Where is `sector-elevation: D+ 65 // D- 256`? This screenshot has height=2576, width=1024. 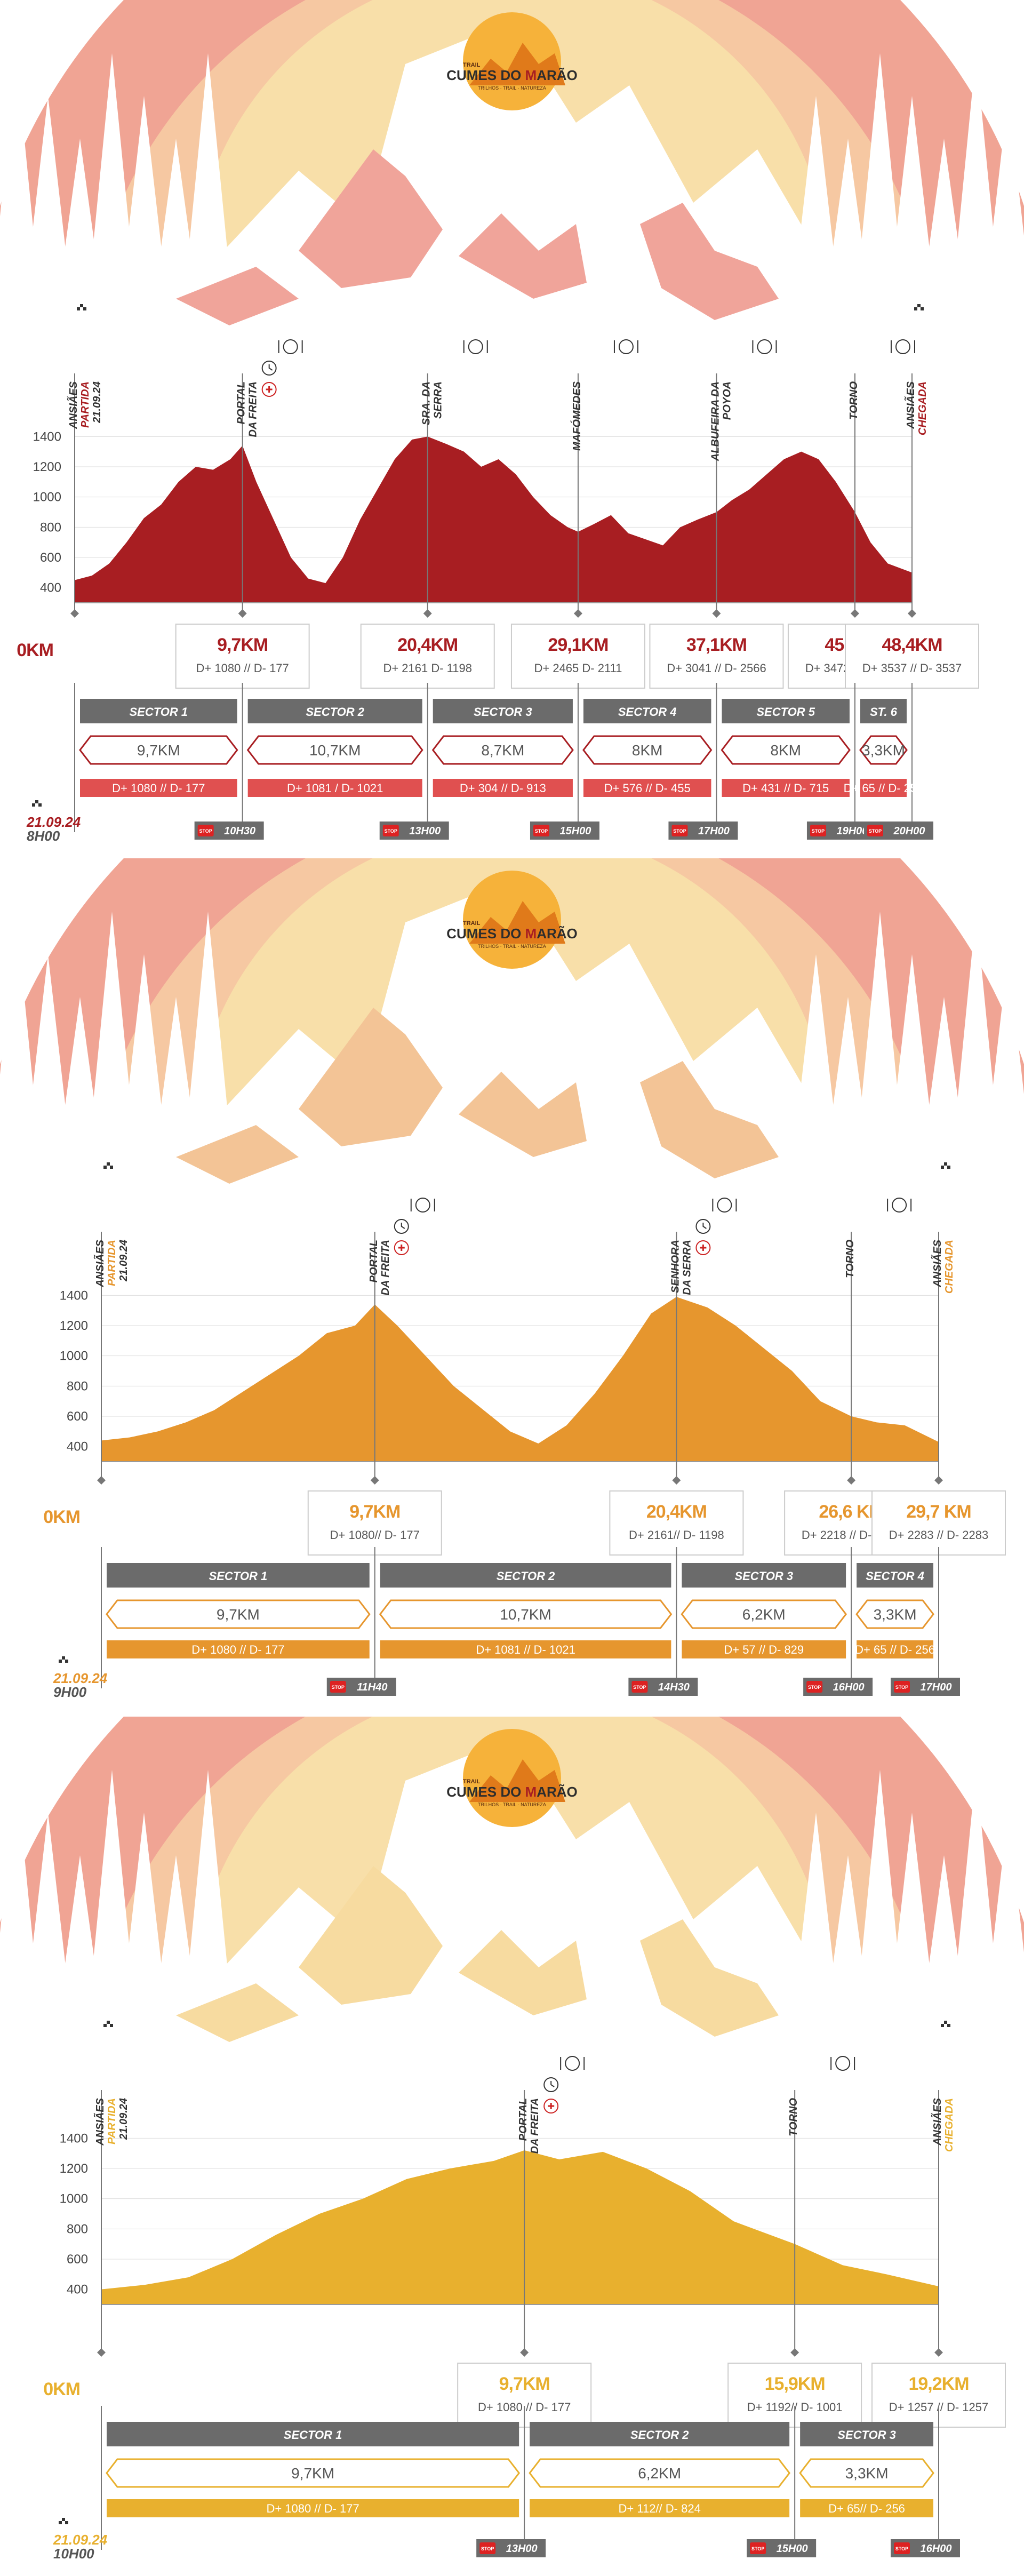 sector-elevation: D+ 65 // D- 256 is located at coordinates (895, 1649).